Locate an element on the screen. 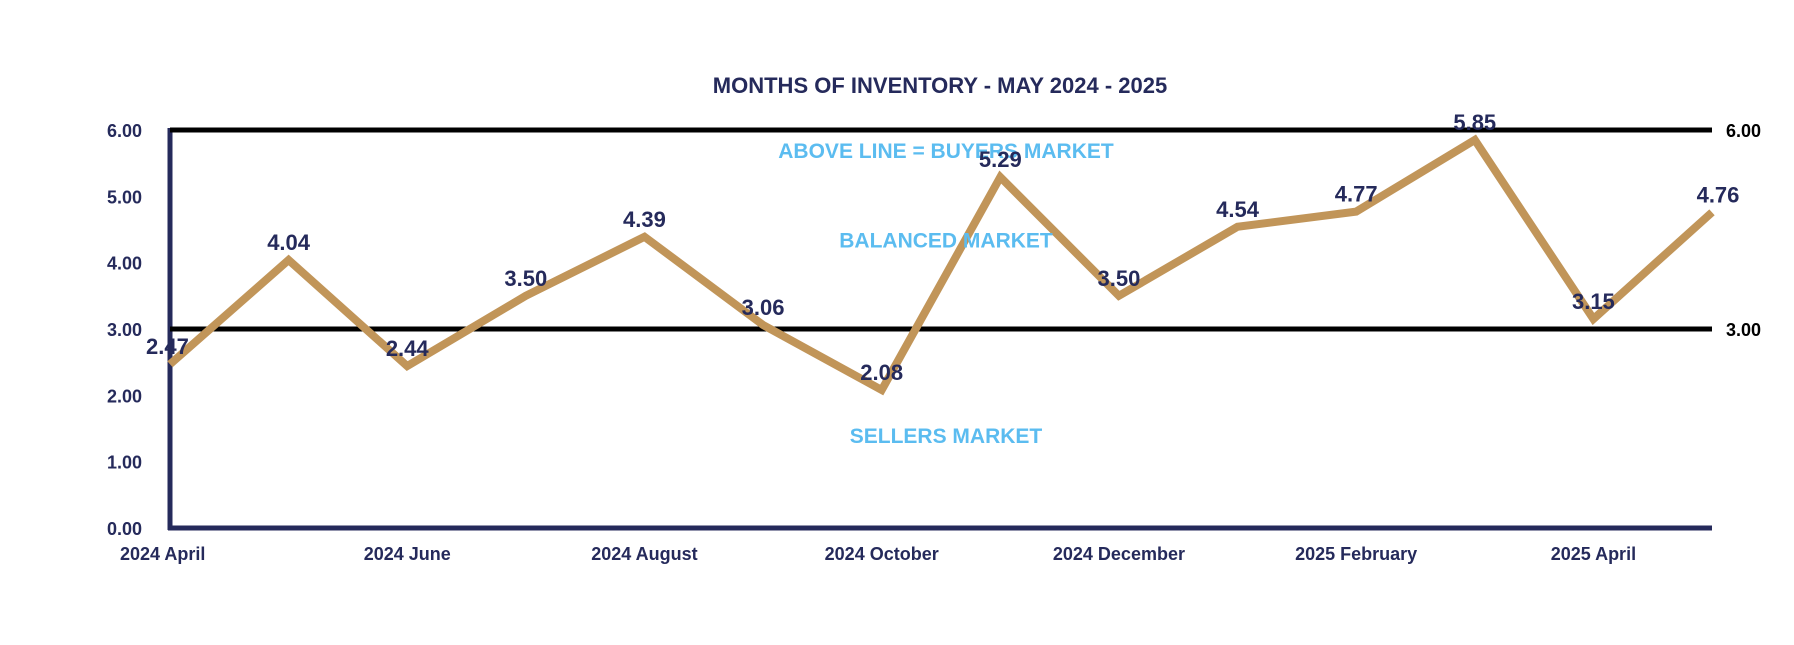  data-label: 3.15 is located at coordinates (1593, 301).